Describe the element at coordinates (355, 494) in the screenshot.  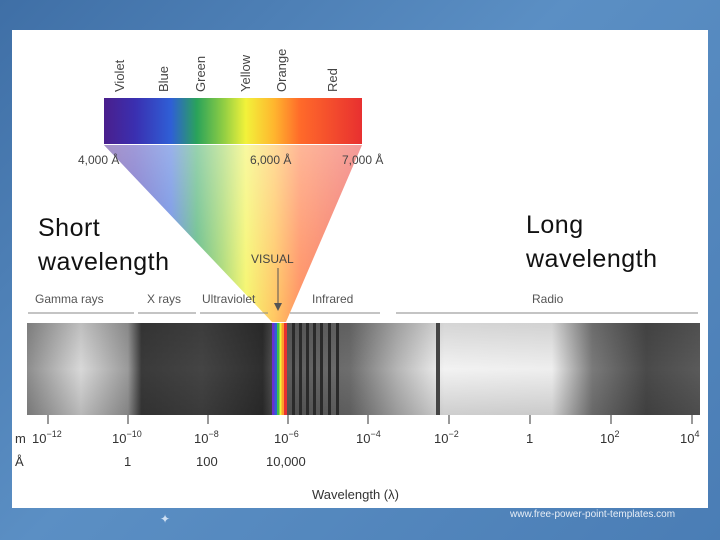
I see `axis-title: Wavelength (λ)` at that location.